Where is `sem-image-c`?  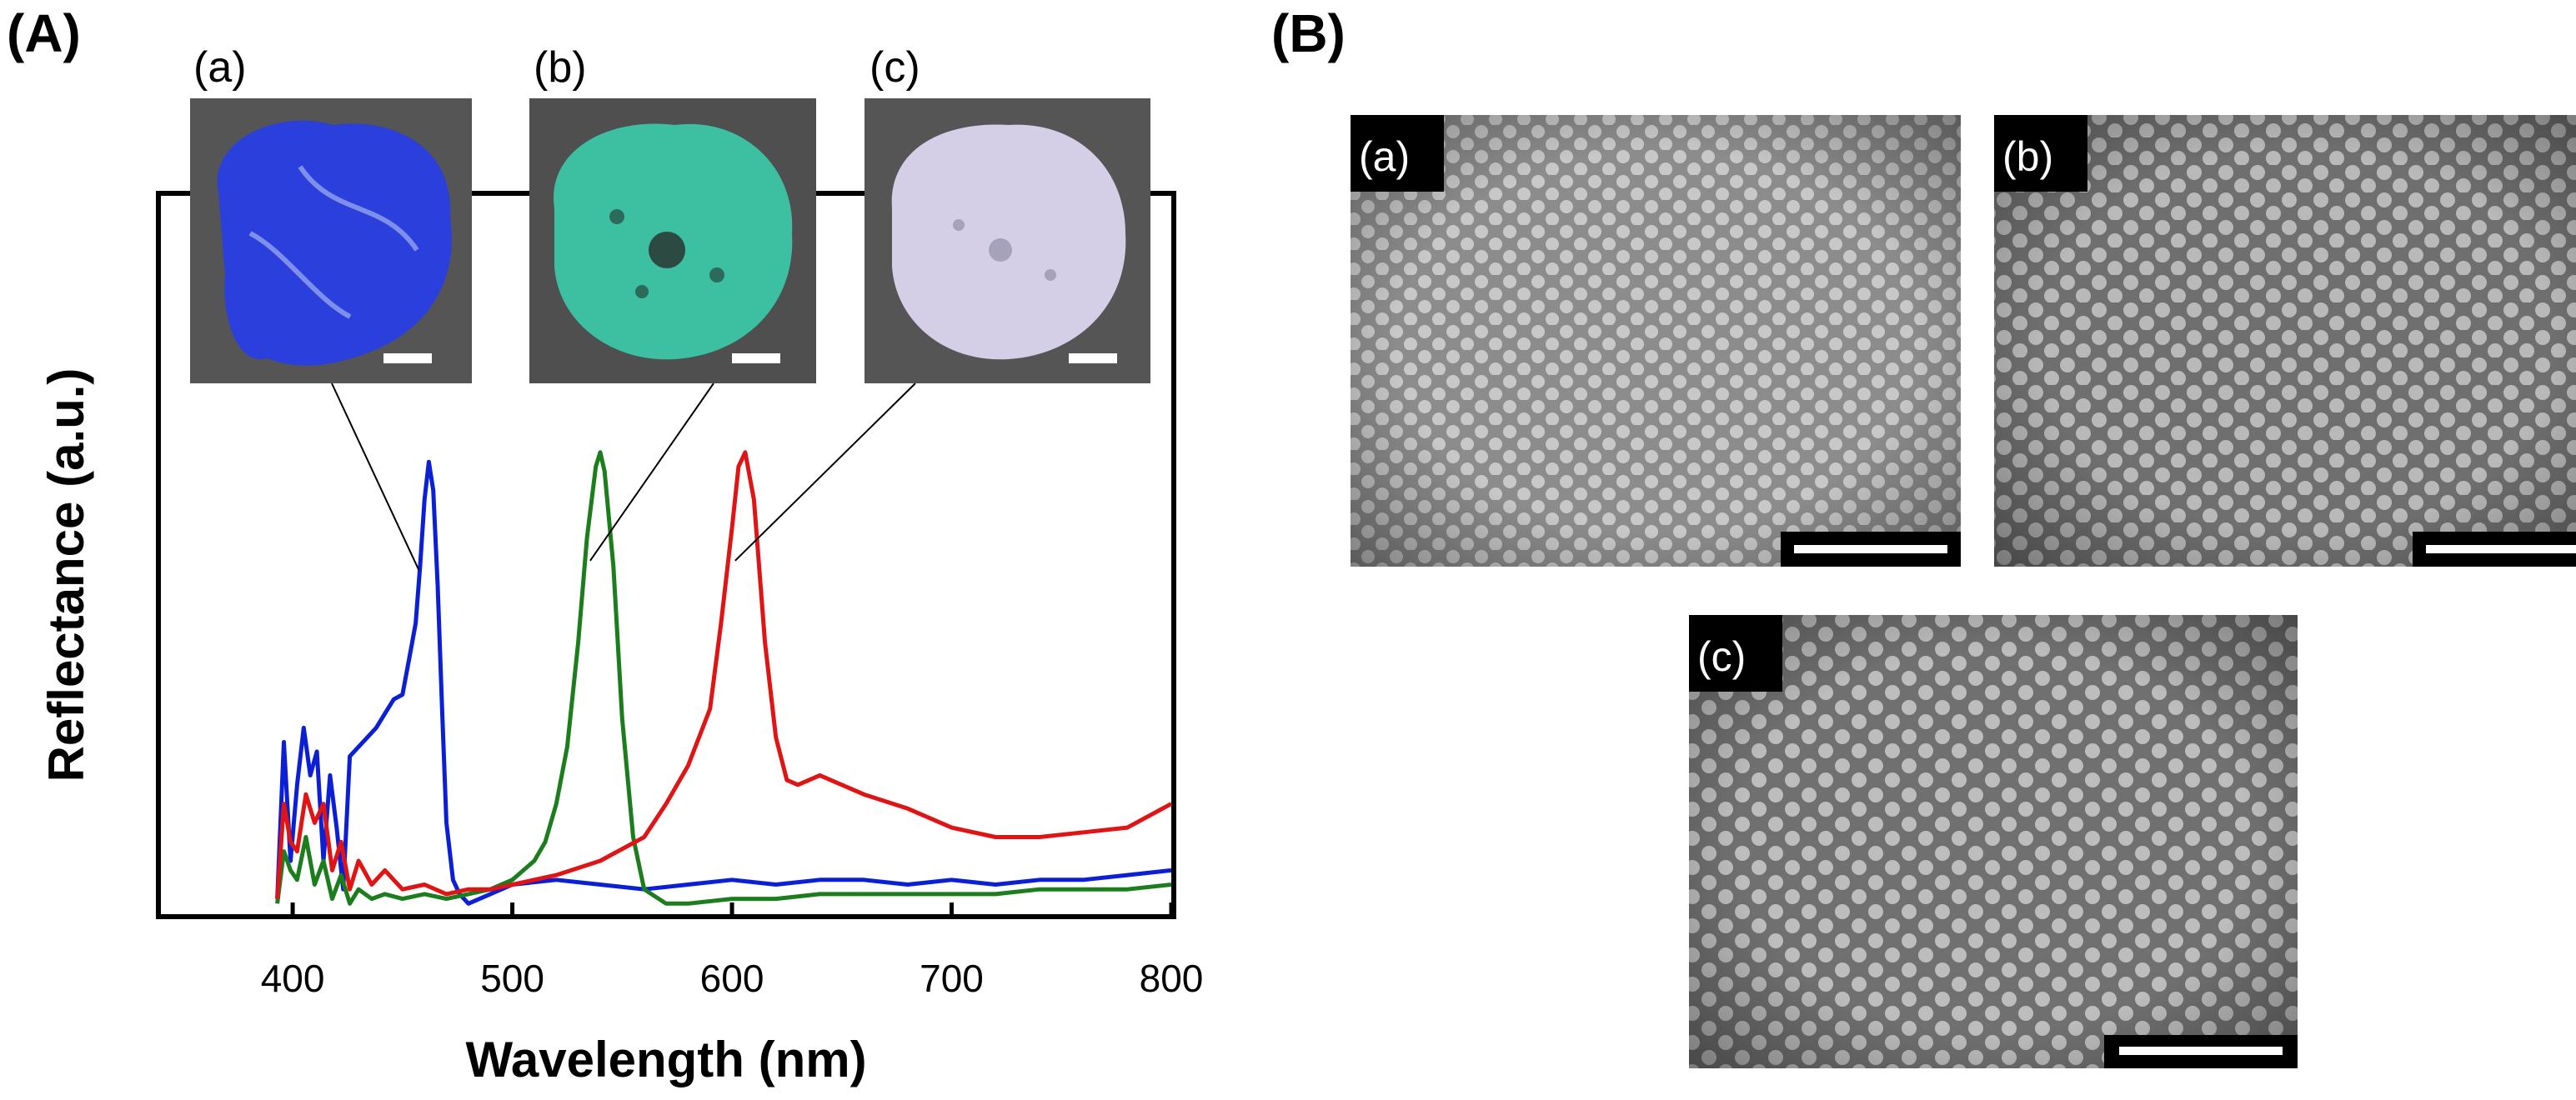
sem-image-c is located at coordinates (1993, 841).